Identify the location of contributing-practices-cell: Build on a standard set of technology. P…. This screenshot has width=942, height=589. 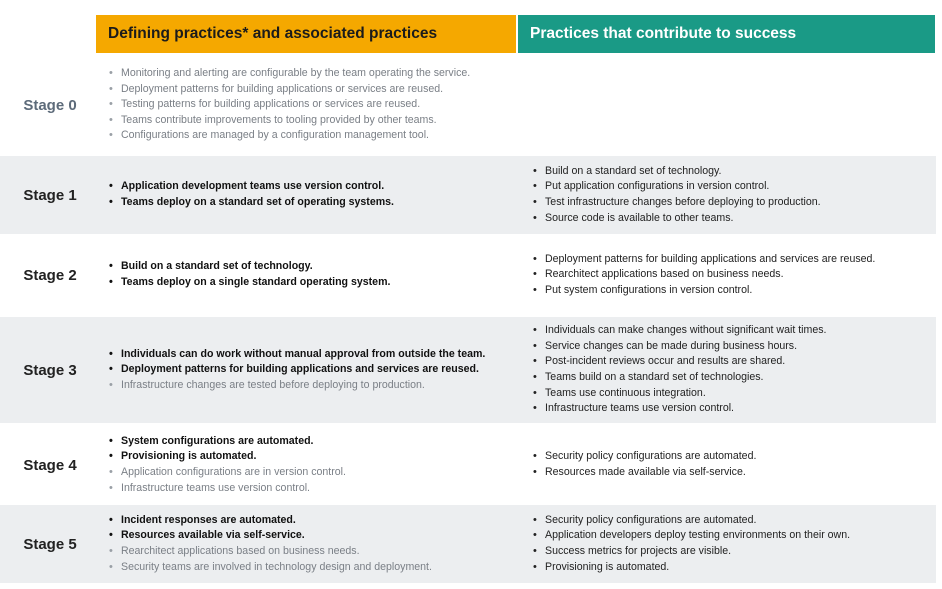
(728, 195).